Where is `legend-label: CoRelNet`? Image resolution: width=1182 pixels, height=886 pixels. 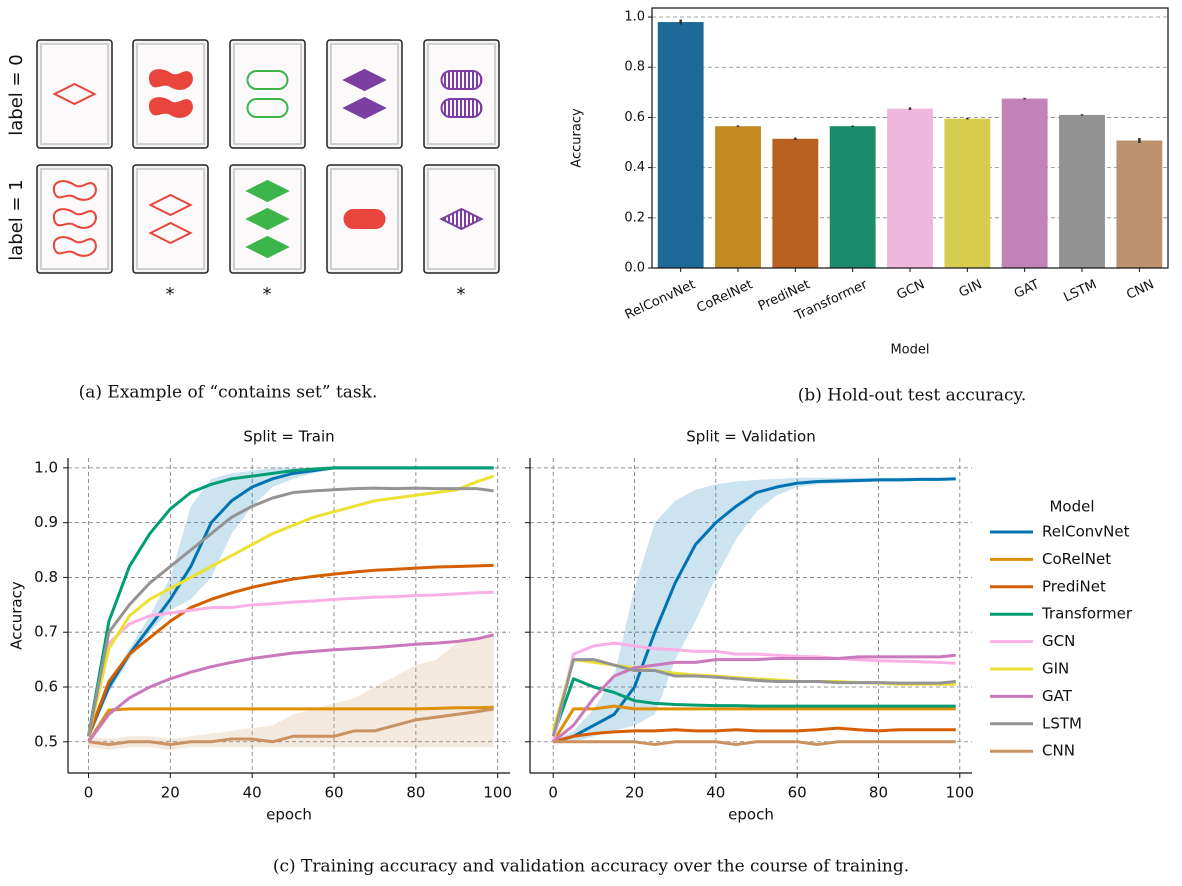
legend-label: CoRelNet is located at coordinates (1076, 559).